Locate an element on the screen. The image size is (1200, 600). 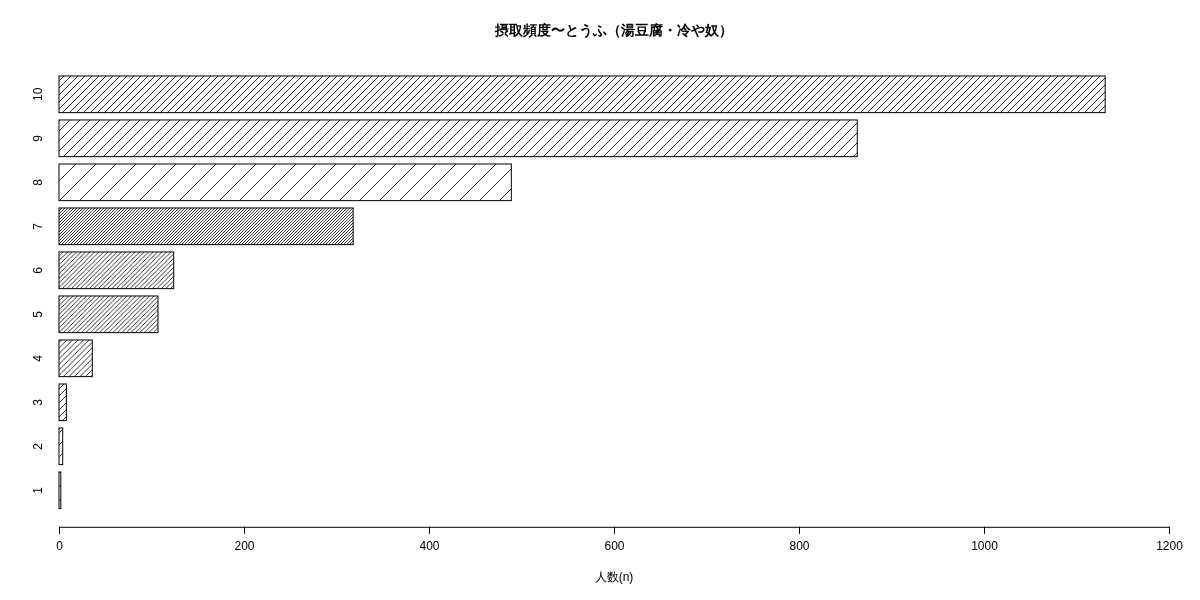
y-tick-label: 6 is located at coordinates (38, 270).